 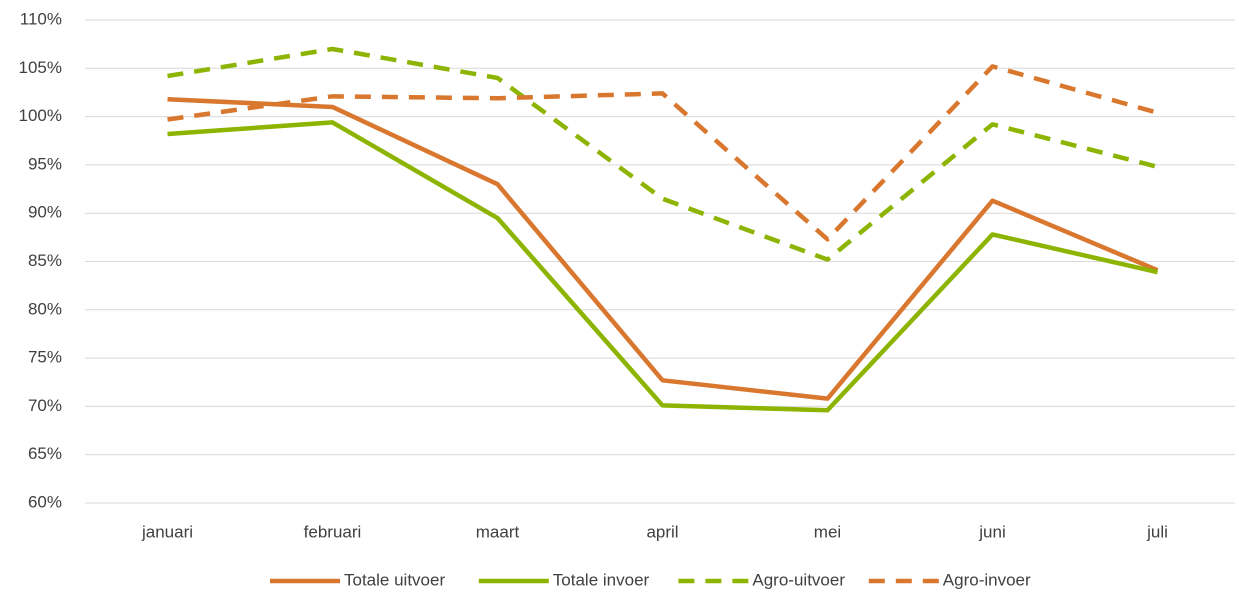 I want to click on legend-label: Totale invoer, so click(x=601, y=579).